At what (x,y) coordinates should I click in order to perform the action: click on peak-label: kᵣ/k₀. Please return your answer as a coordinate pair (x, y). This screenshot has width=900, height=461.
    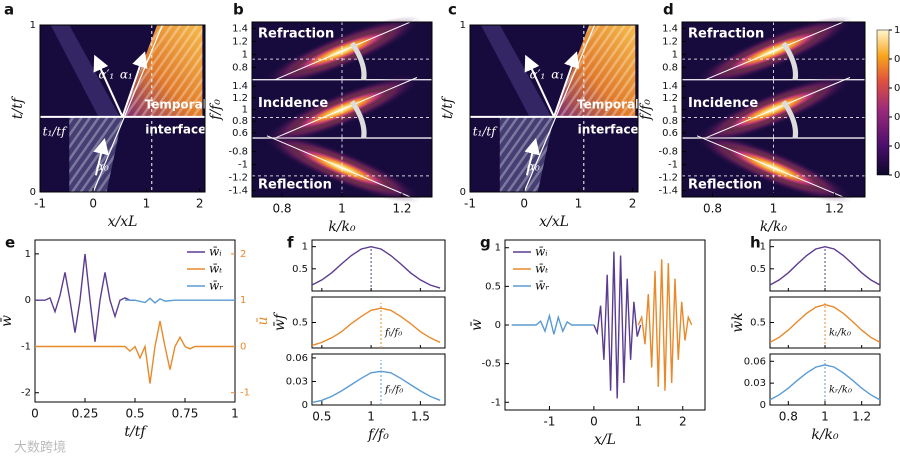
    Looking at the image, I should click on (840, 390).